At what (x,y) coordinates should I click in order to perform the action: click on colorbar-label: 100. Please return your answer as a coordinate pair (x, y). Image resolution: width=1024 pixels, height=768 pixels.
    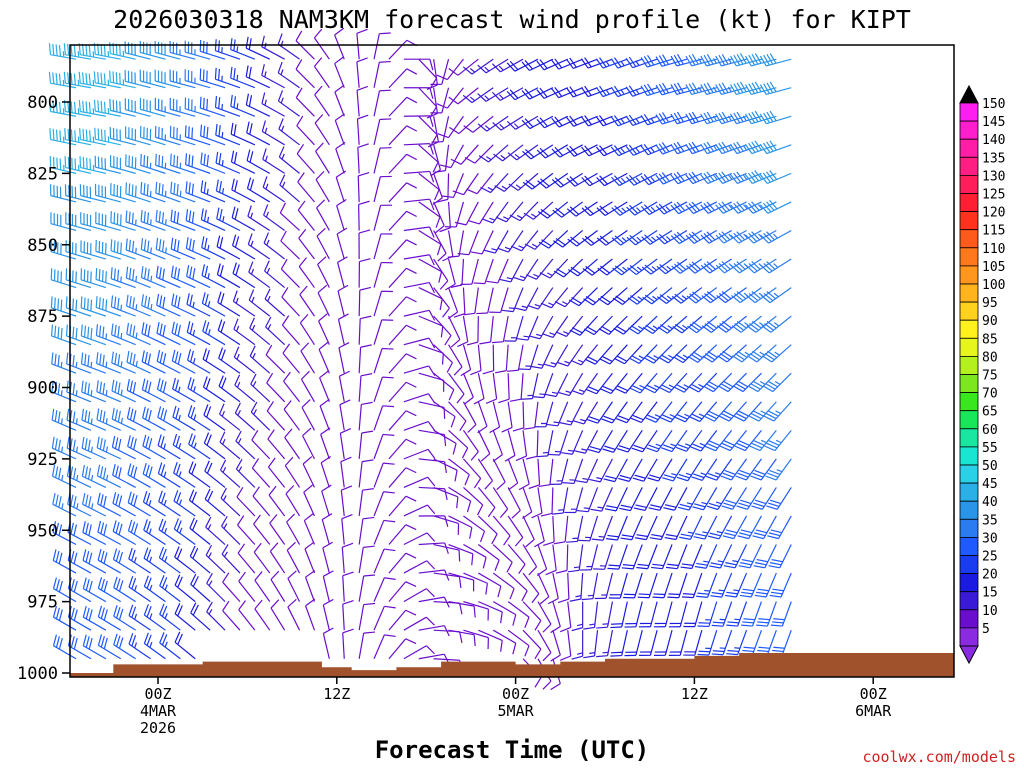
    Looking at the image, I should click on (993, 285).